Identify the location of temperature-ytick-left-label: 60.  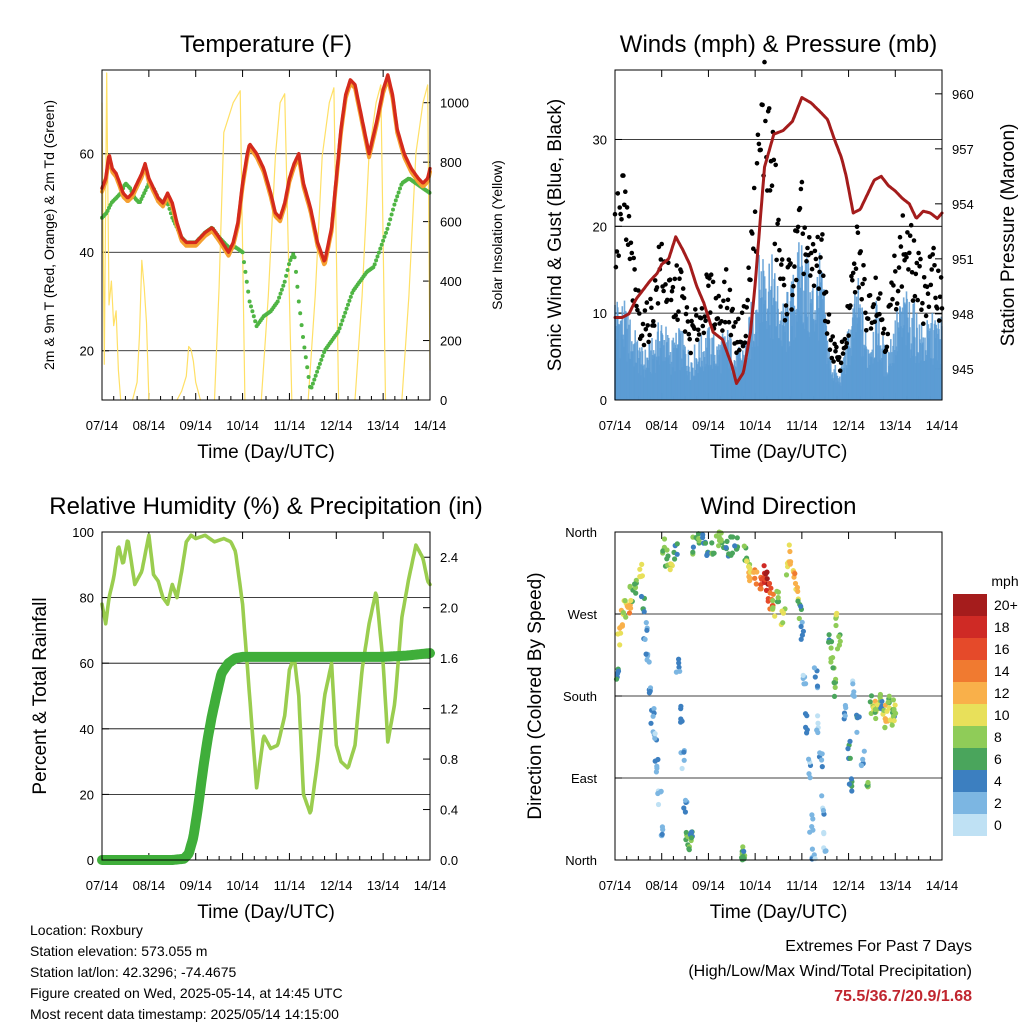
(87, 154).